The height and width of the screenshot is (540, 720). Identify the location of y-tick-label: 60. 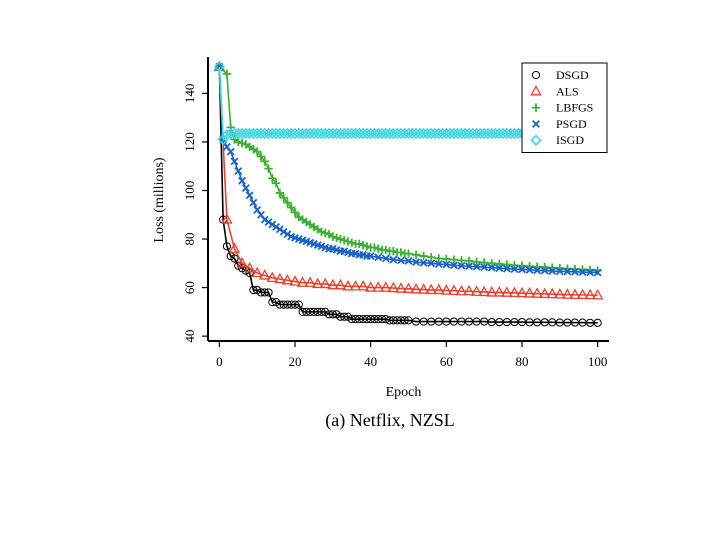
(189, 287).